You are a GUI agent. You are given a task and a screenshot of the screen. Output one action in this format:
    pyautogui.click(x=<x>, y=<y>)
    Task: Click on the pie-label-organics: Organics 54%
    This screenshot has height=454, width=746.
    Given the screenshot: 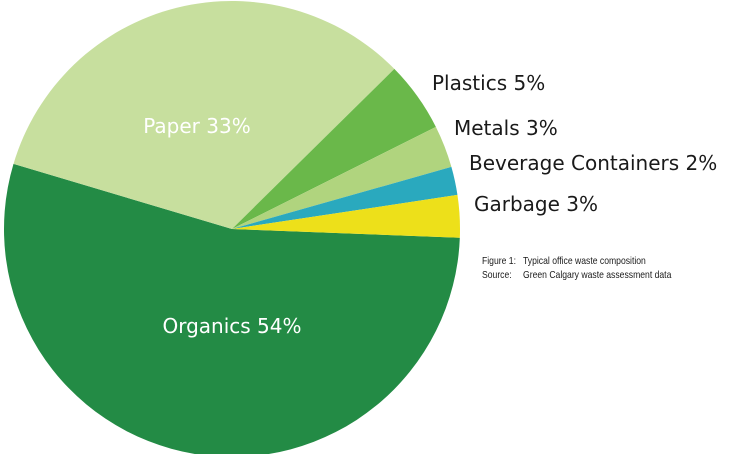 What is the action you would take?
    pyautogui.click(x=231, y=326)
    